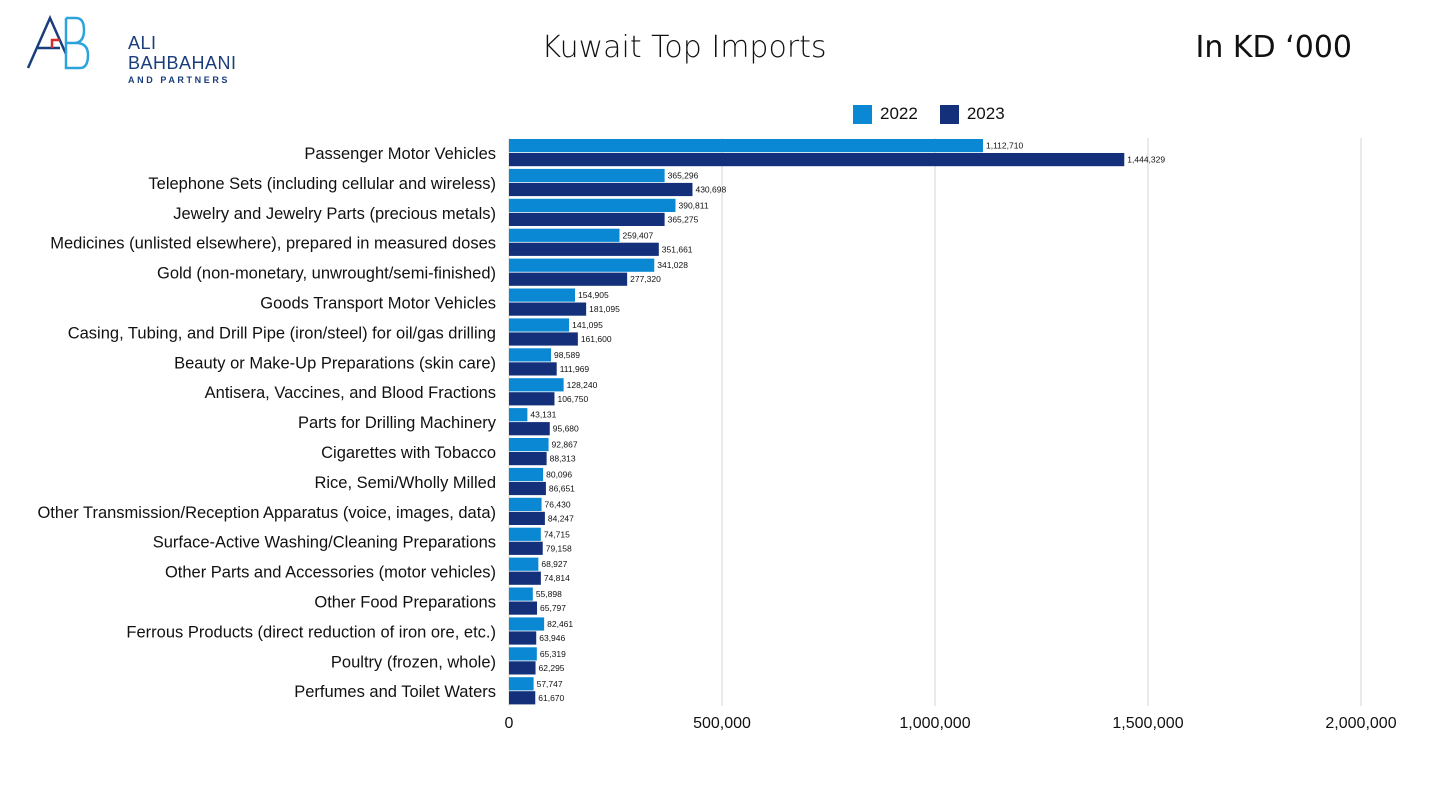 The height and width of the screenshot is (805, 1432). What do you see at coordinates (397, 423) in the screenshot?
I see `category-label: Parts for Drilling Machinery` at bounding box center [397, 423].